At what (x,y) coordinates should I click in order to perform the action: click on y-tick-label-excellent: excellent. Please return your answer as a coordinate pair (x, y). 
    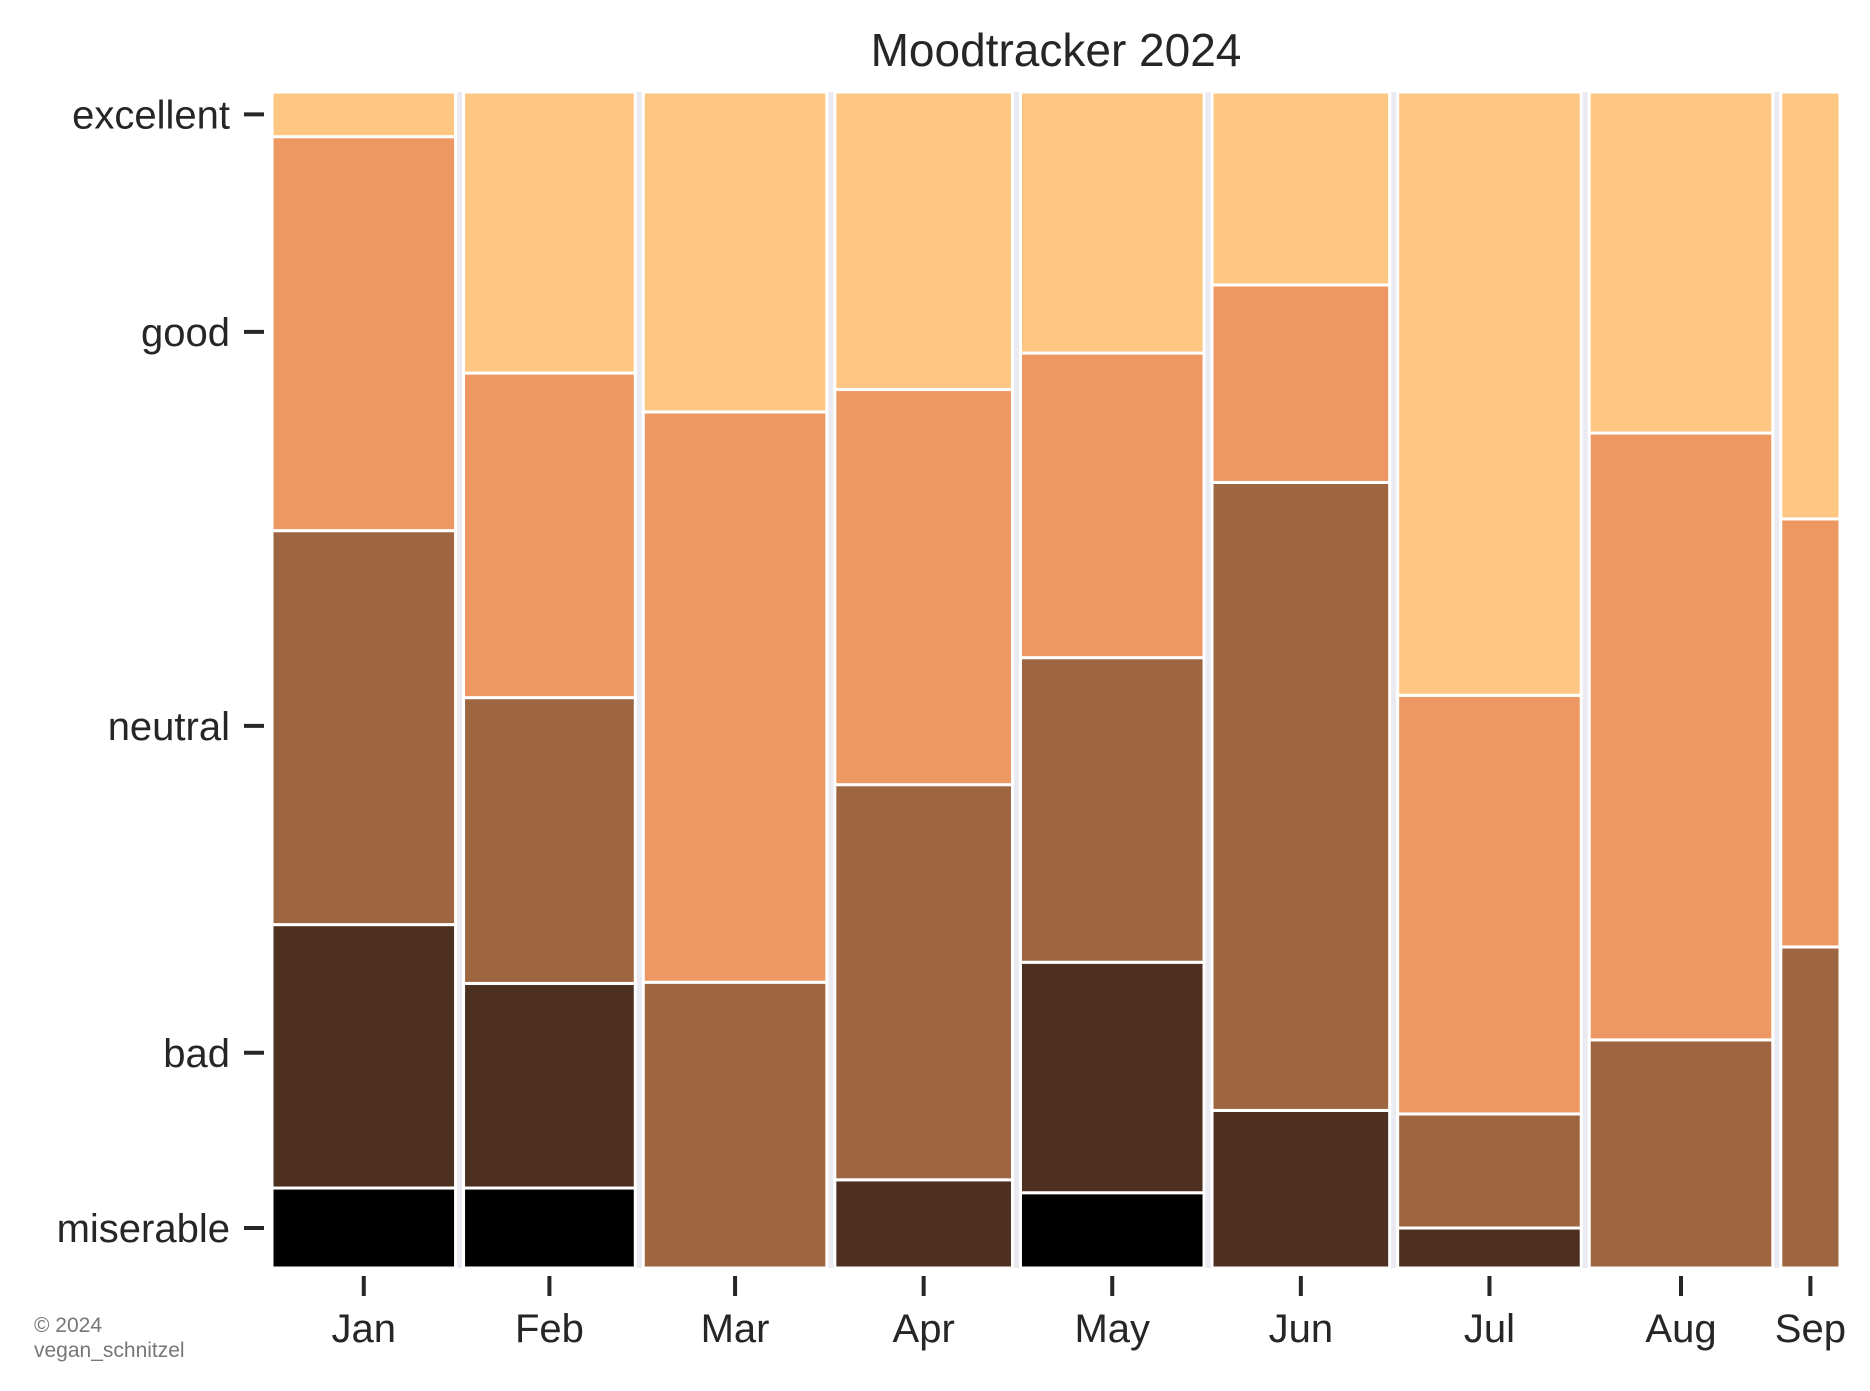
    Looking at the image, I should click on (151, 115).